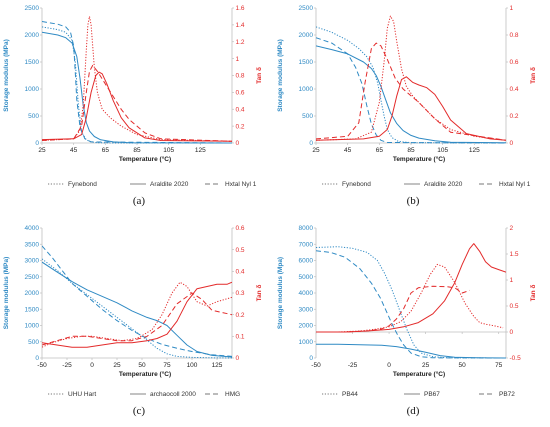 The height and width of the screenshot is (427, 550). What do you see at coordinates (432, 394) in the screenshot?
I see `legend-label: PB67` at bounding box center [432, 394].